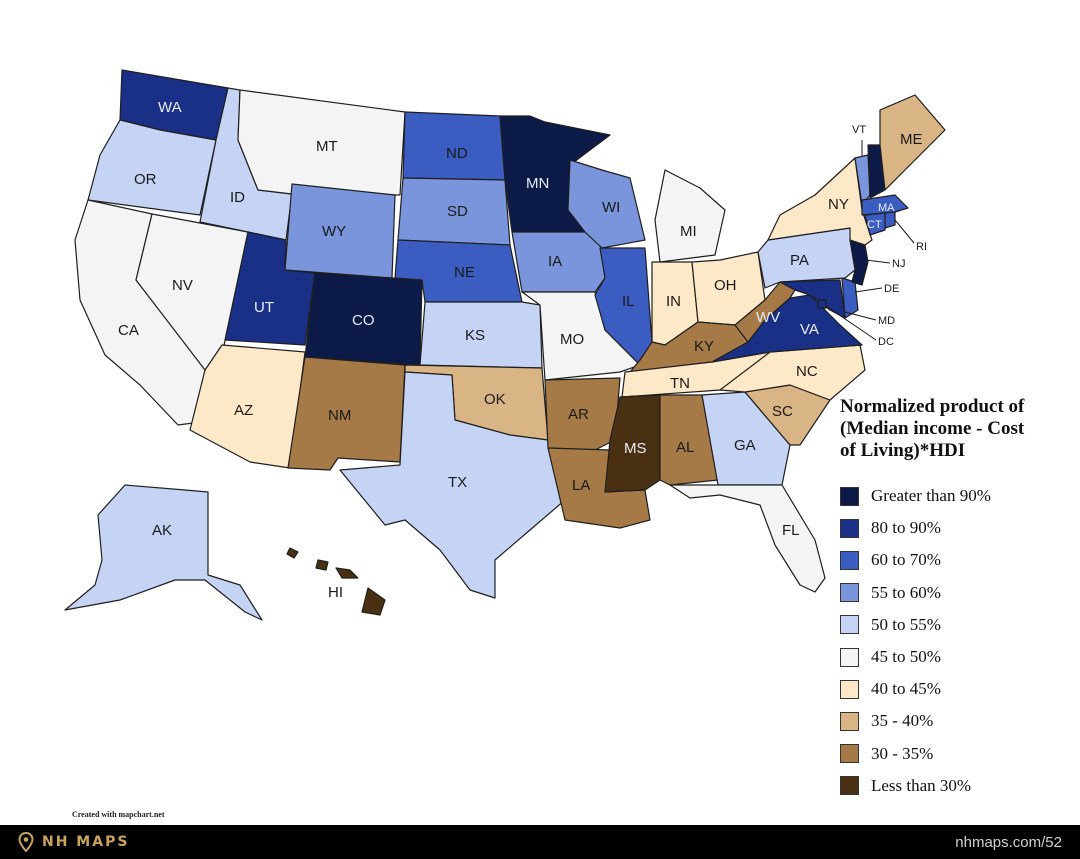  Describe the element at coordinates (859, 130) in the screenshot. I see `label-VT: VT` at that location.